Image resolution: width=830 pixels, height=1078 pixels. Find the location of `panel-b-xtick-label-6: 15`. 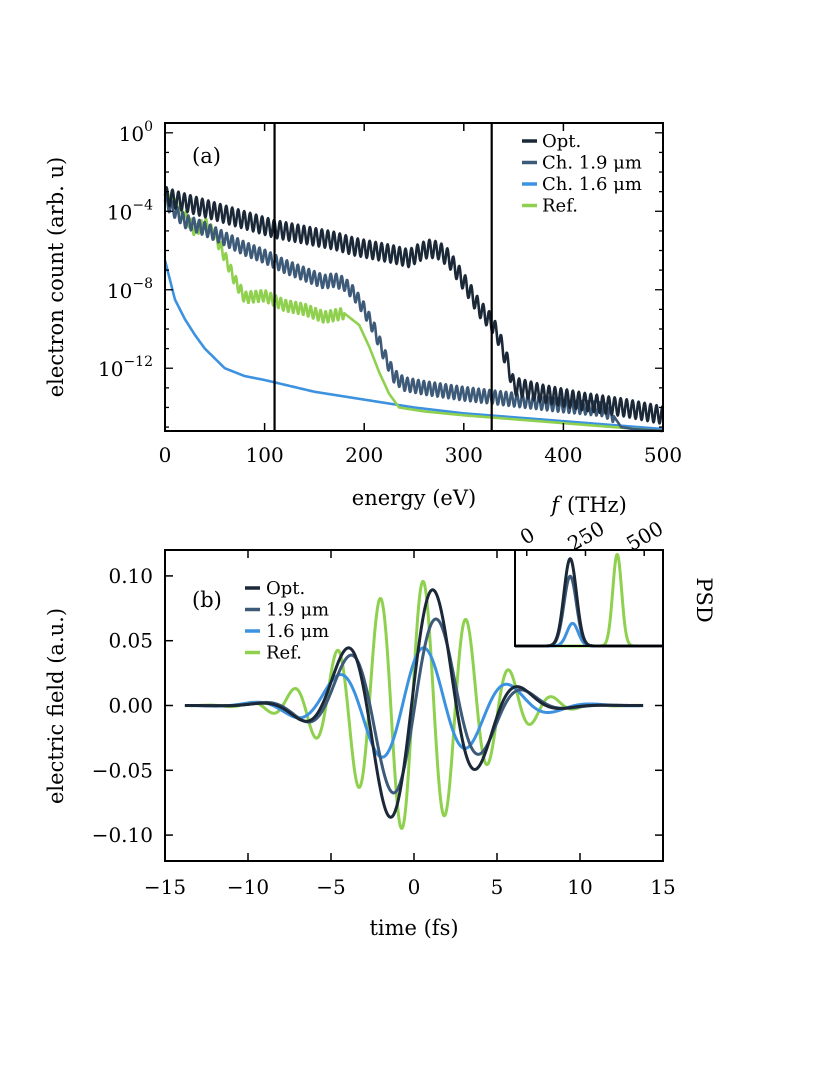

panel-b-xtick-label-6: 15 is located at coordinates (662, 887).